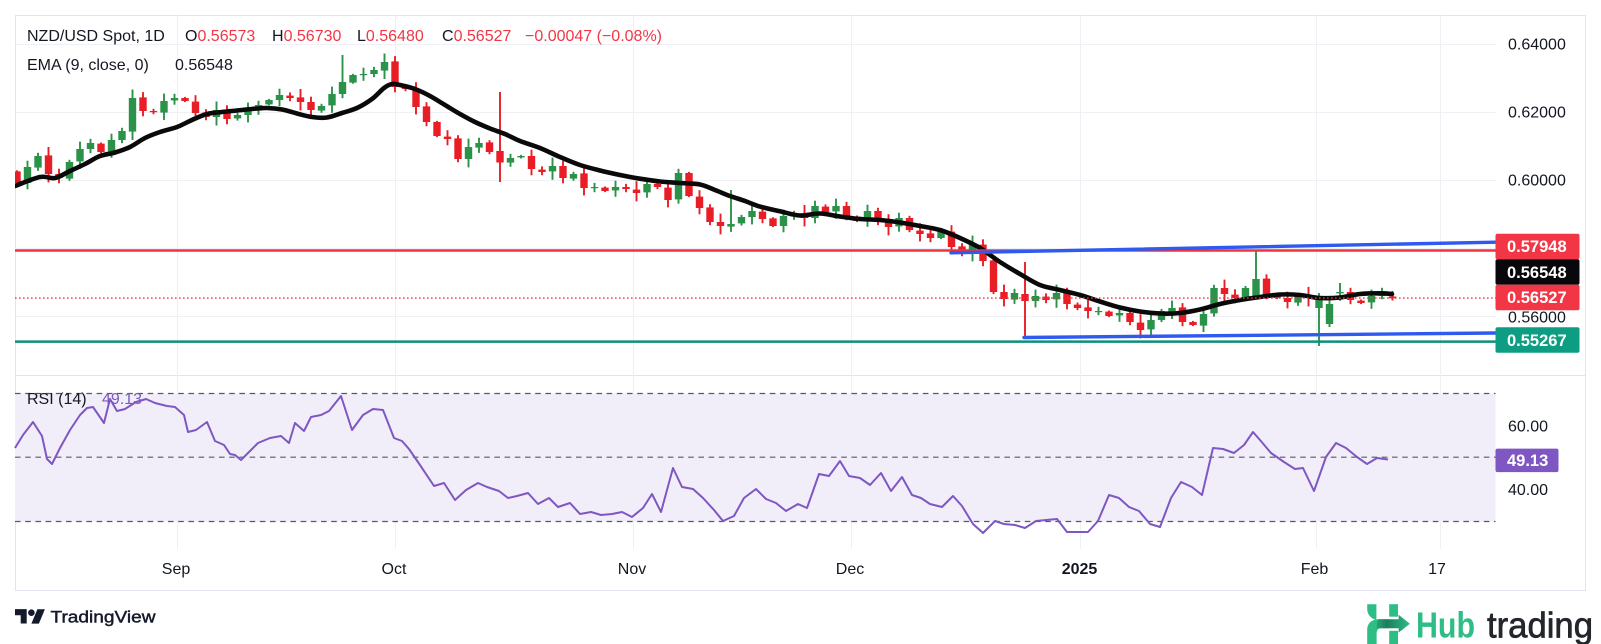 The width and height of the screenshot is (1601, 644). Describe the element at coordinates (96, 36) in the screenshot. I see `svg-text: NZD/USD Spot, 1D` at that location.